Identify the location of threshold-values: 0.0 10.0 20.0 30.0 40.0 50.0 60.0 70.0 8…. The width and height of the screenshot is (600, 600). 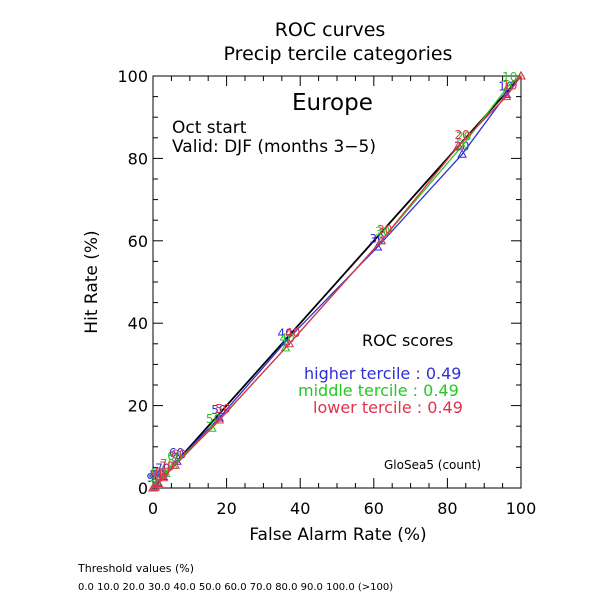
(235, 587).